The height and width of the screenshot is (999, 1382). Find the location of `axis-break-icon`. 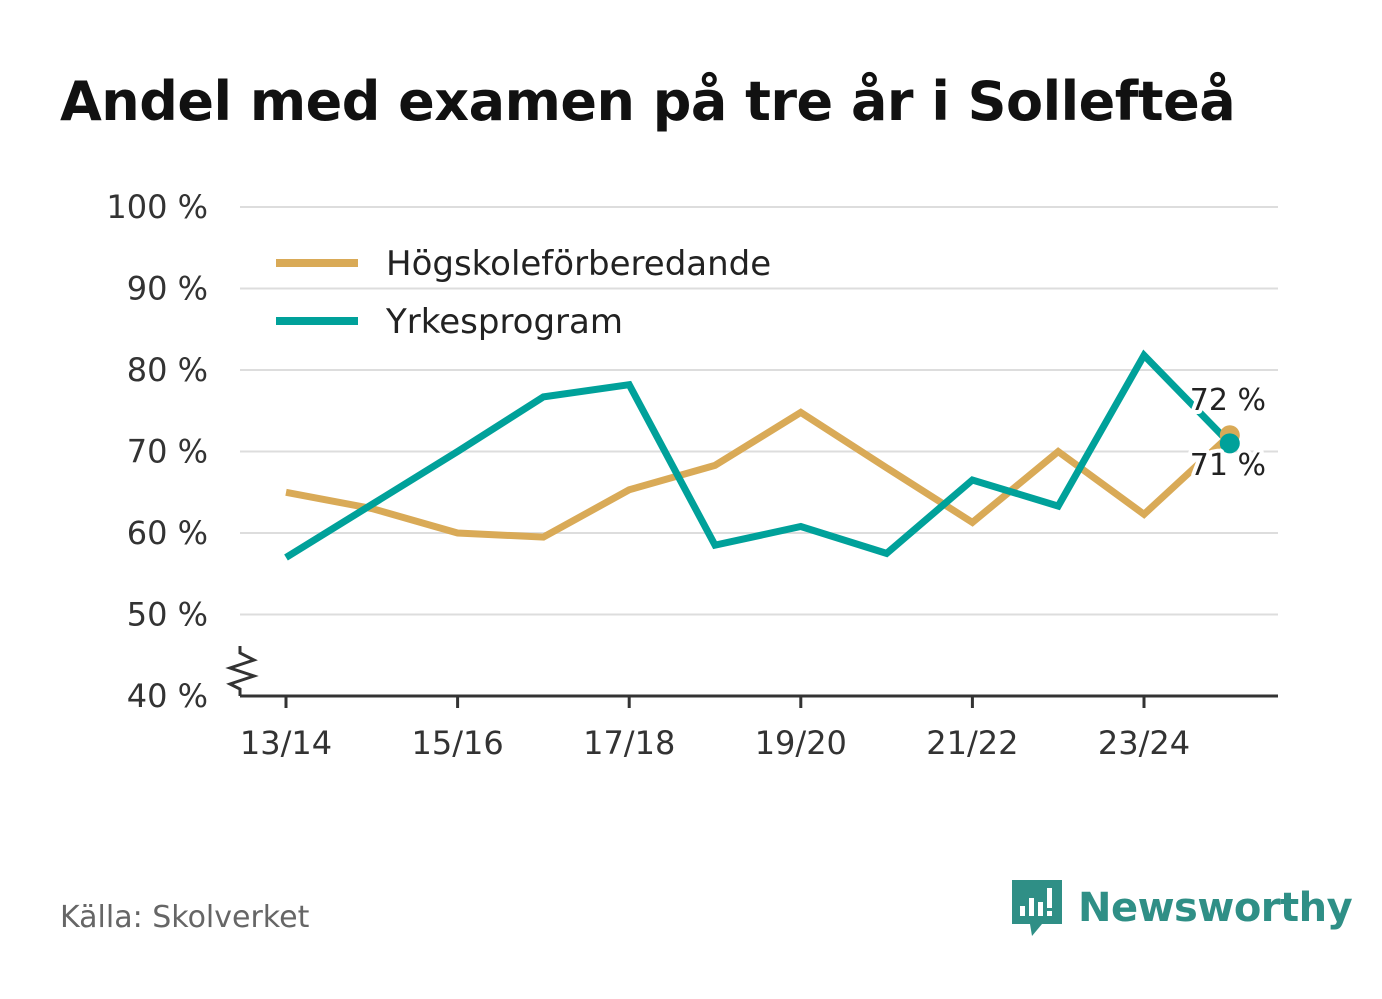

axis-break-icon is located at coordinates (242, 671).